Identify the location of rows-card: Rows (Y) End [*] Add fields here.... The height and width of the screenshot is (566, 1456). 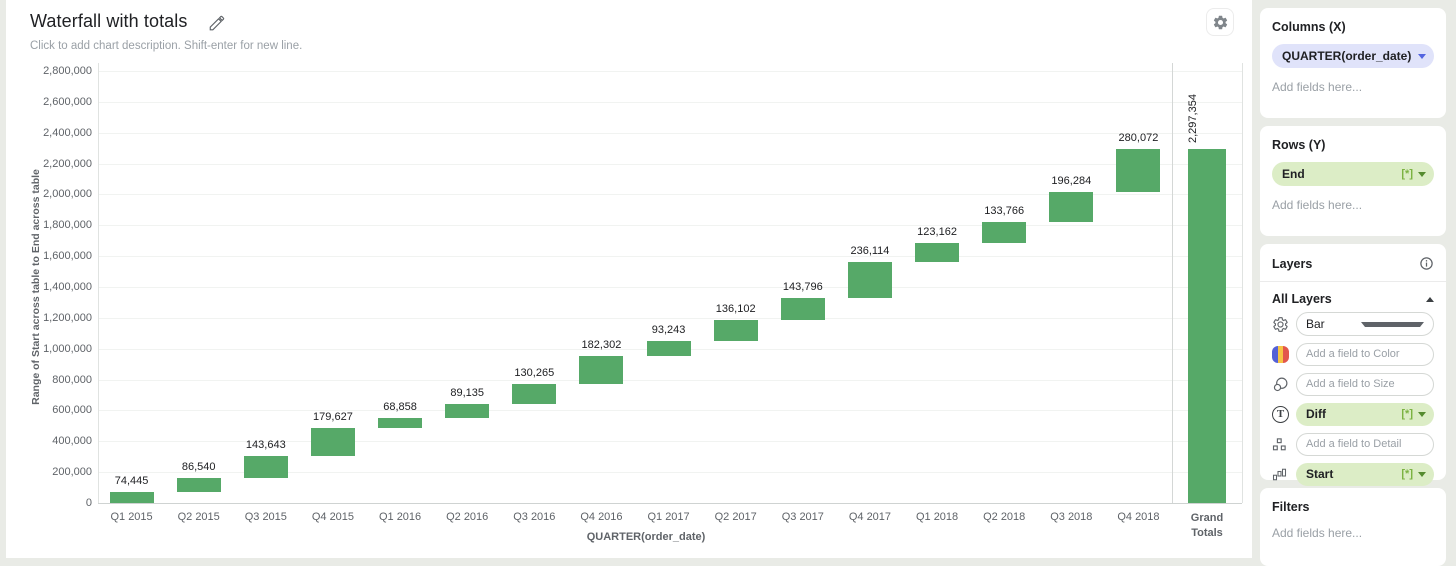
(1353, 181).